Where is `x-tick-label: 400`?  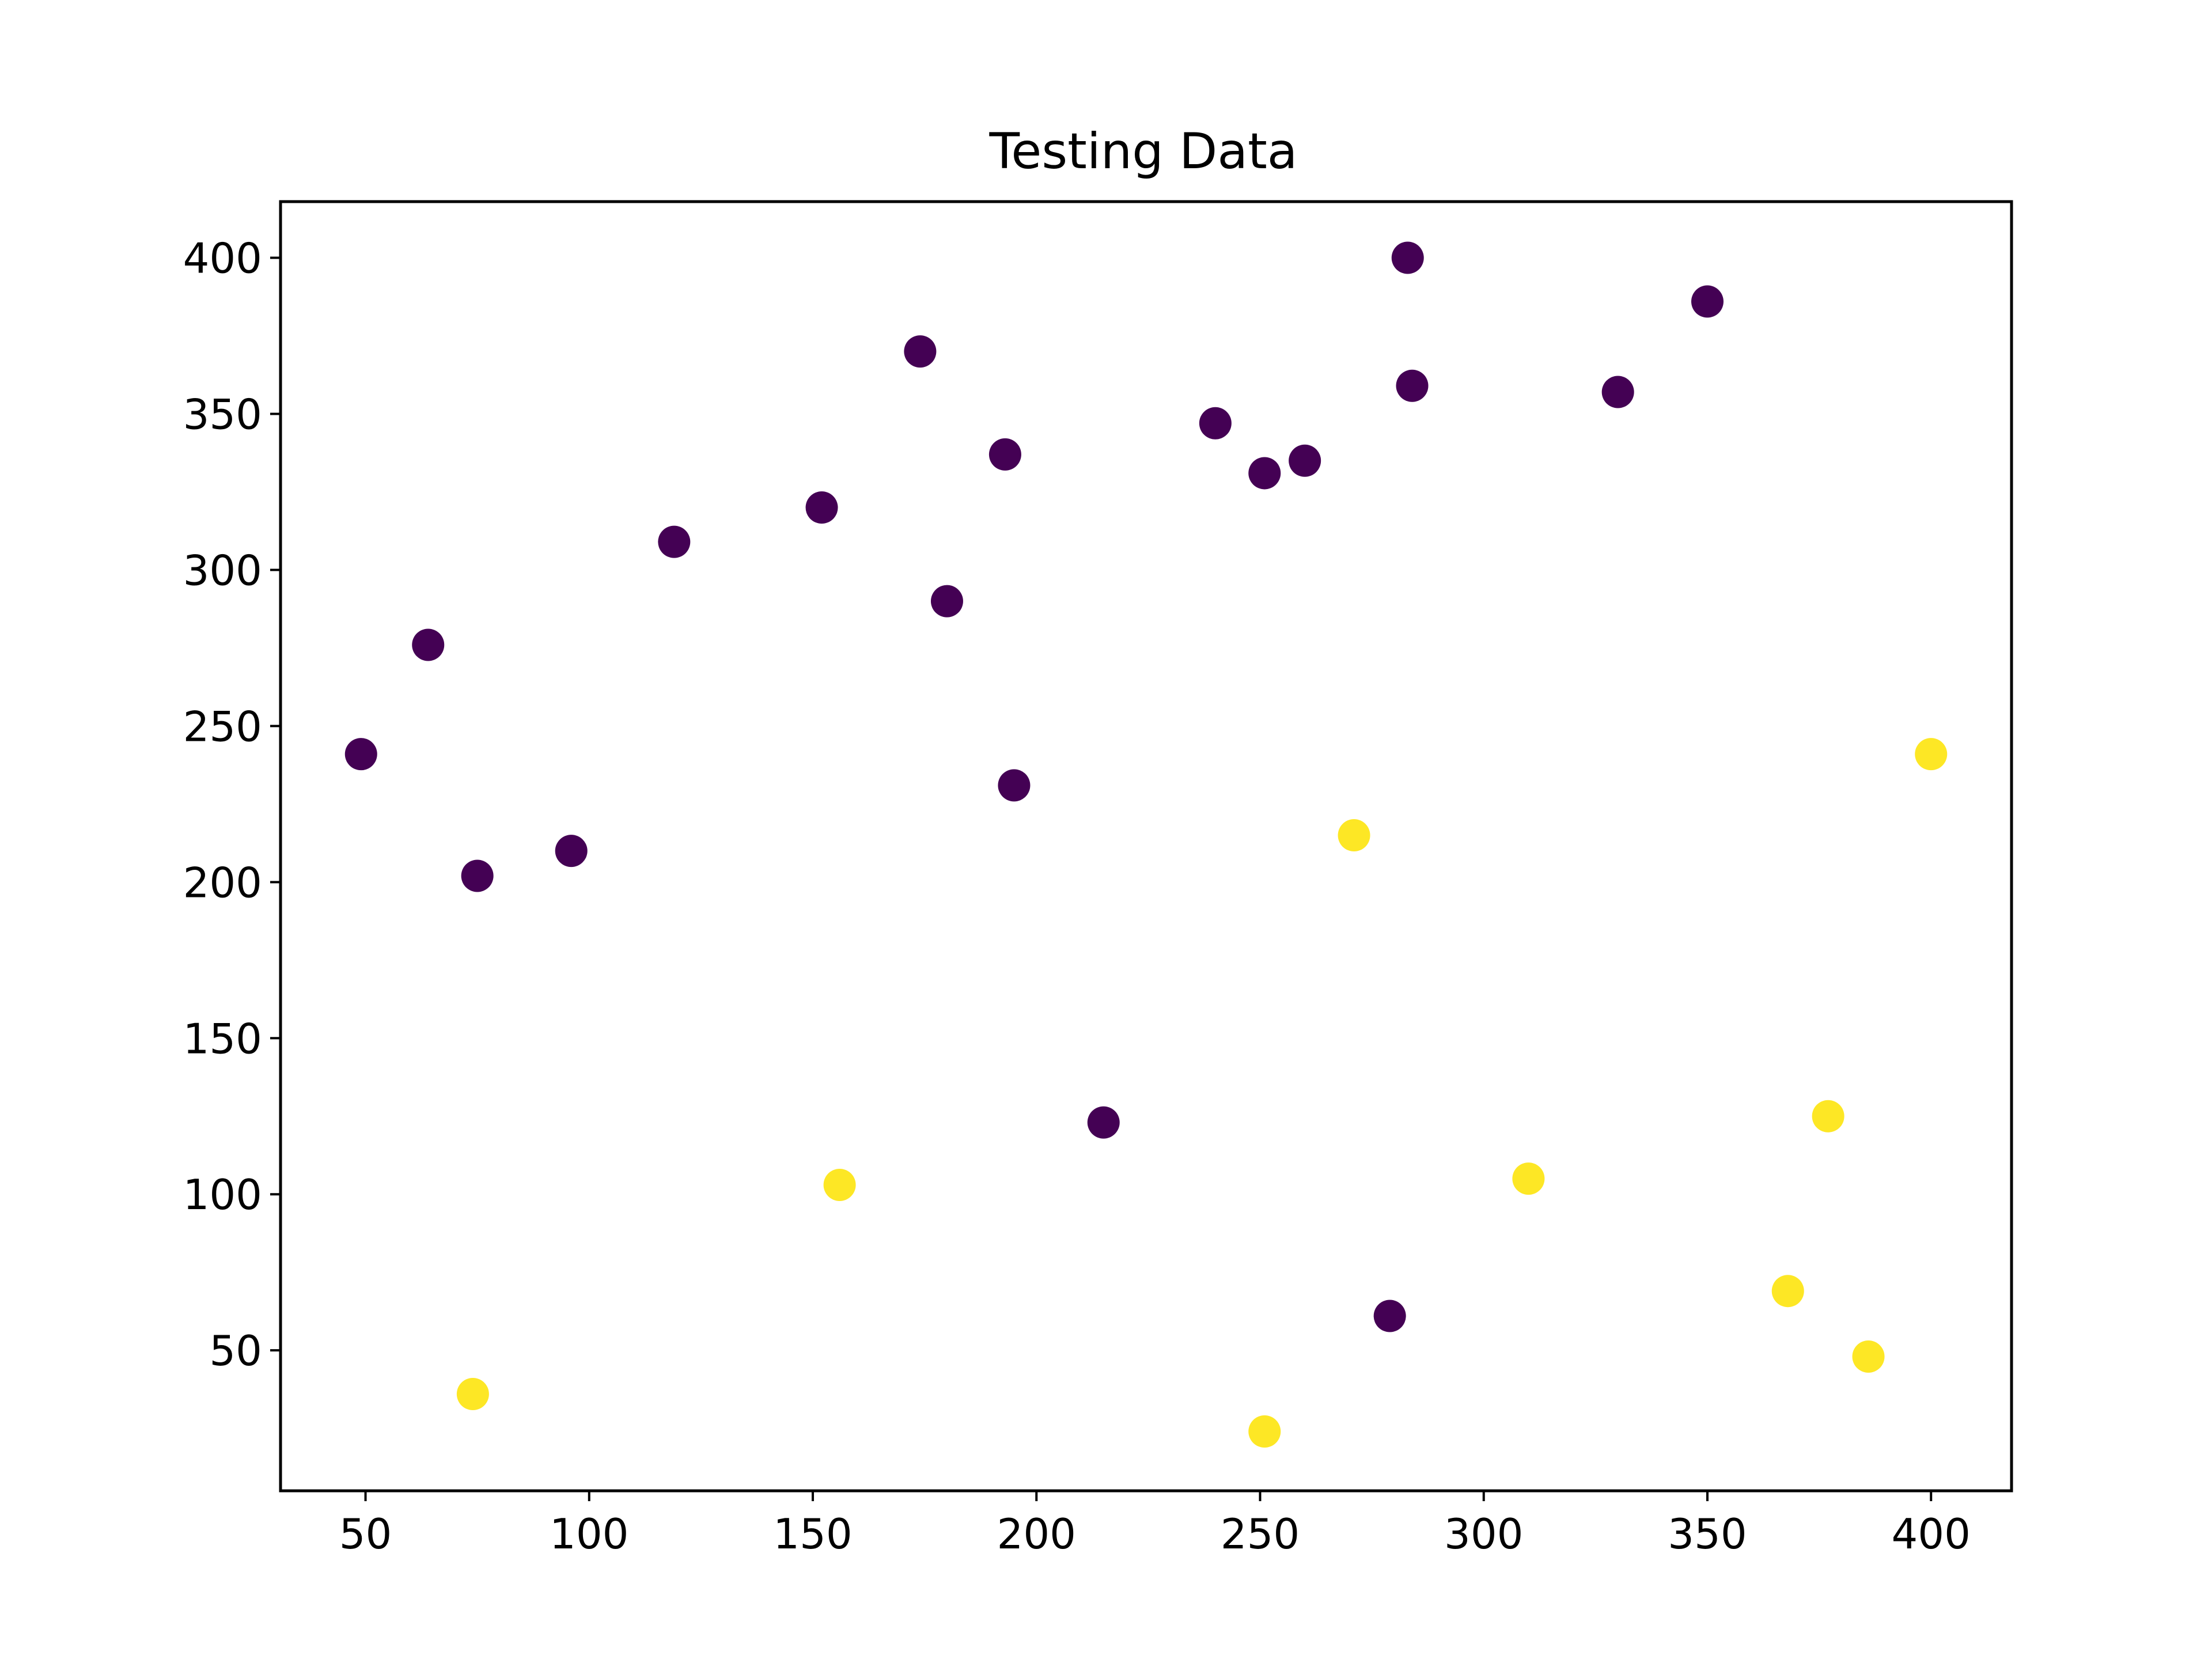 x-tick-label: 400 is located at coordinates (1931, 1534).